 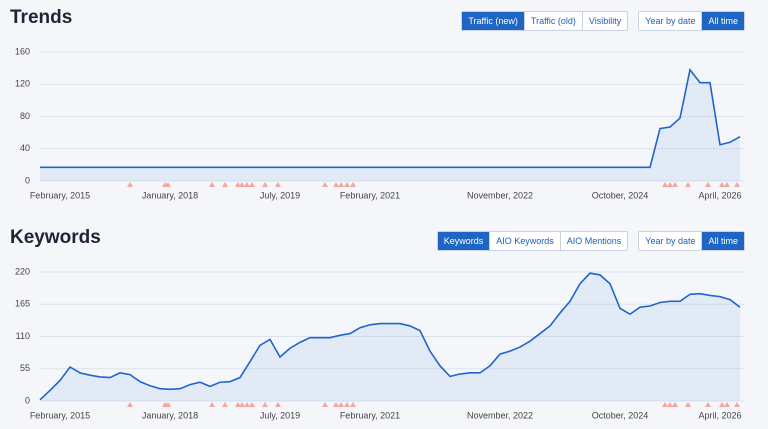 I want to click on metric-tab: Traffic (new), so click(x=493, y=21).